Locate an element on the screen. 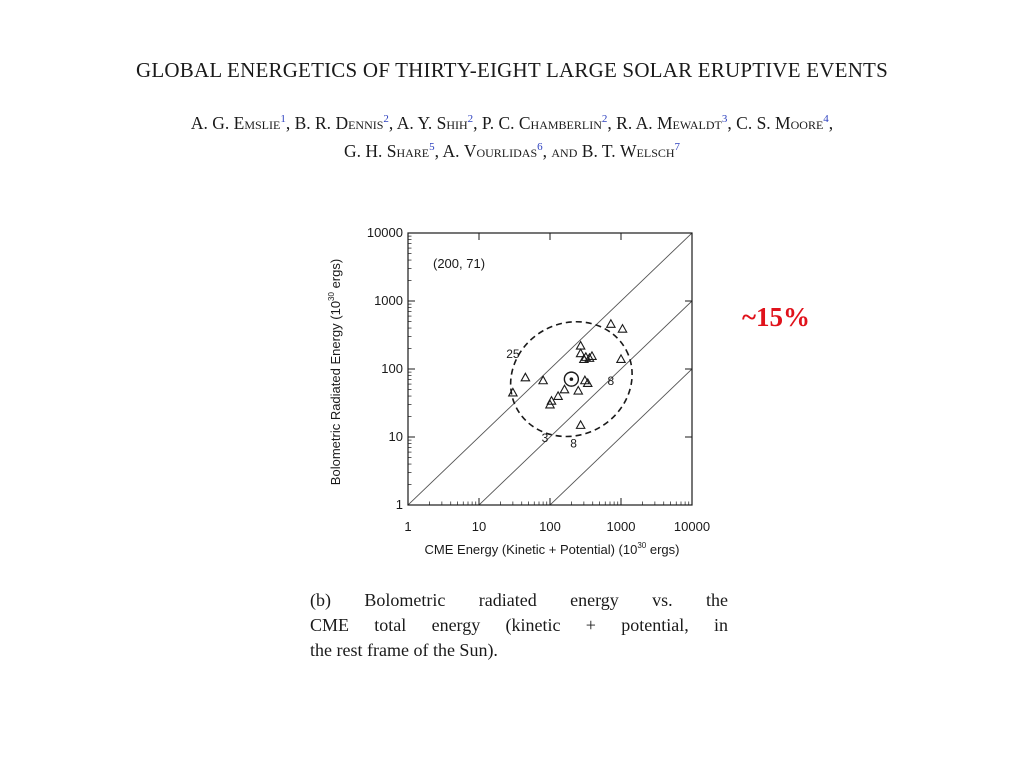  ellipse-labels: 25 8 3 8 is located at coordinates (560, 399).